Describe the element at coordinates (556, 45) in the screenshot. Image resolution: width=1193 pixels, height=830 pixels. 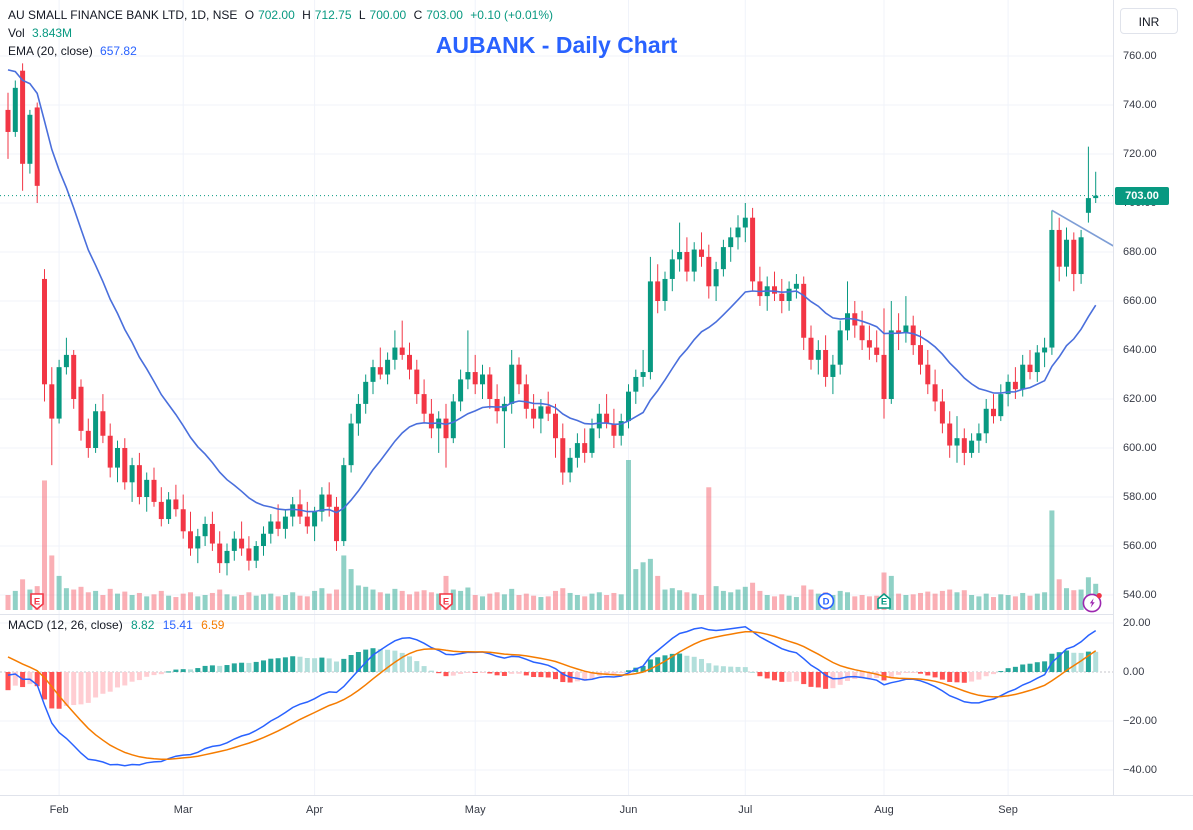
I see `chart-title-watermark: AUBANK - Daily Chart` at that location.